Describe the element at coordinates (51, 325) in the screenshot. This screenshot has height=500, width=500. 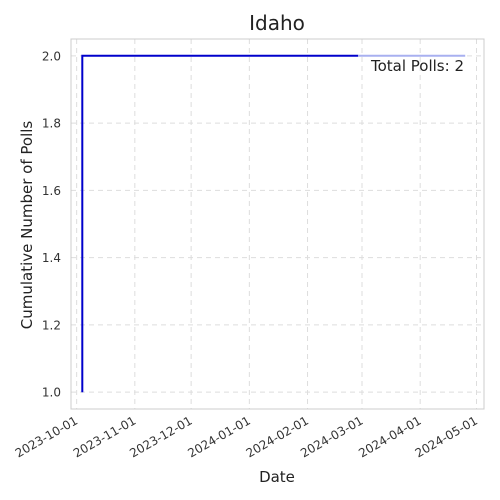
I see `y-tick-label: 1.2` at that location.